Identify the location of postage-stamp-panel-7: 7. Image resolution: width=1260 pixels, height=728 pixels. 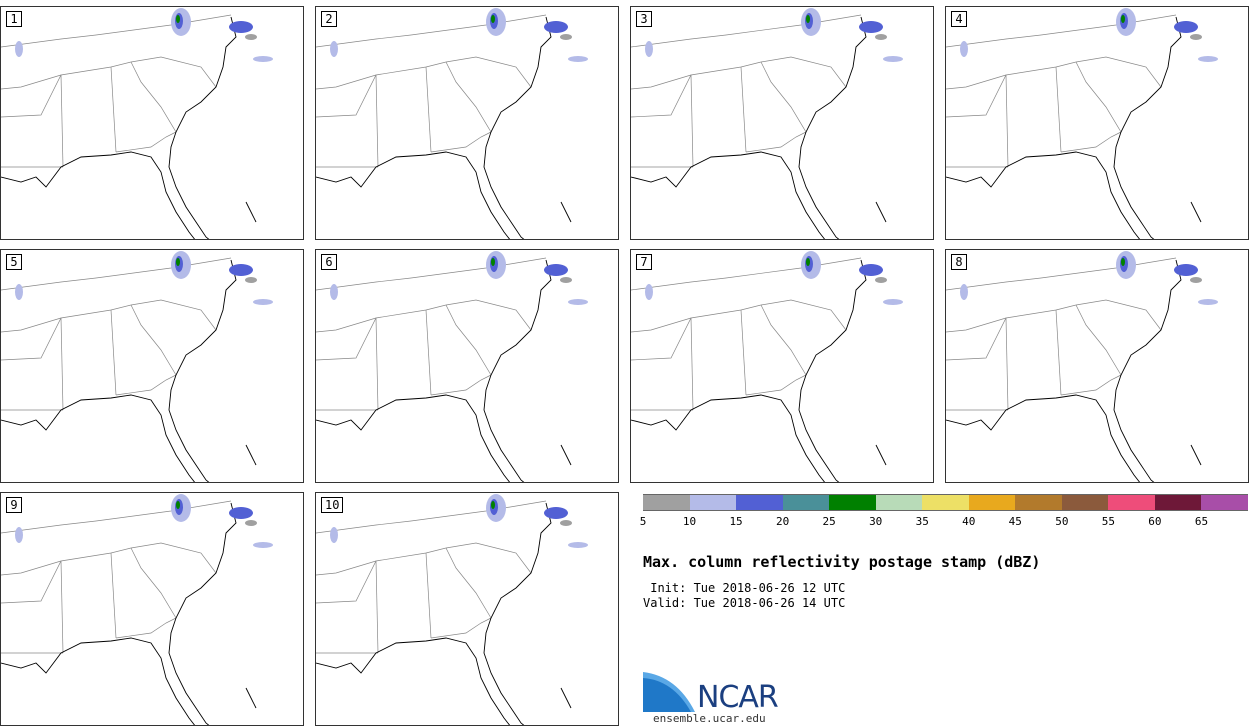
(782, 366).